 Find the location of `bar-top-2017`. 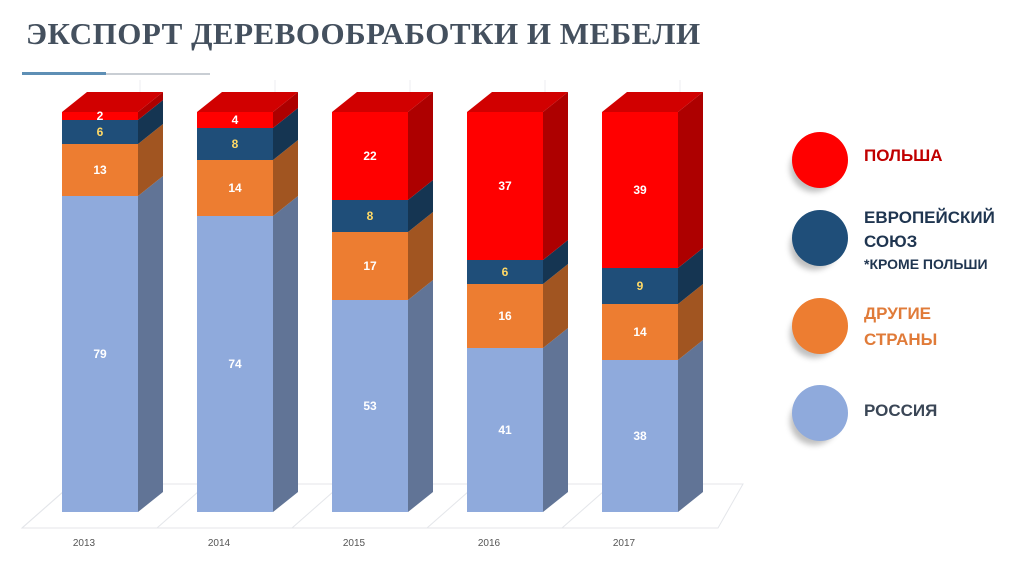

bar-top-2017 is located at coordinates (652, 102).